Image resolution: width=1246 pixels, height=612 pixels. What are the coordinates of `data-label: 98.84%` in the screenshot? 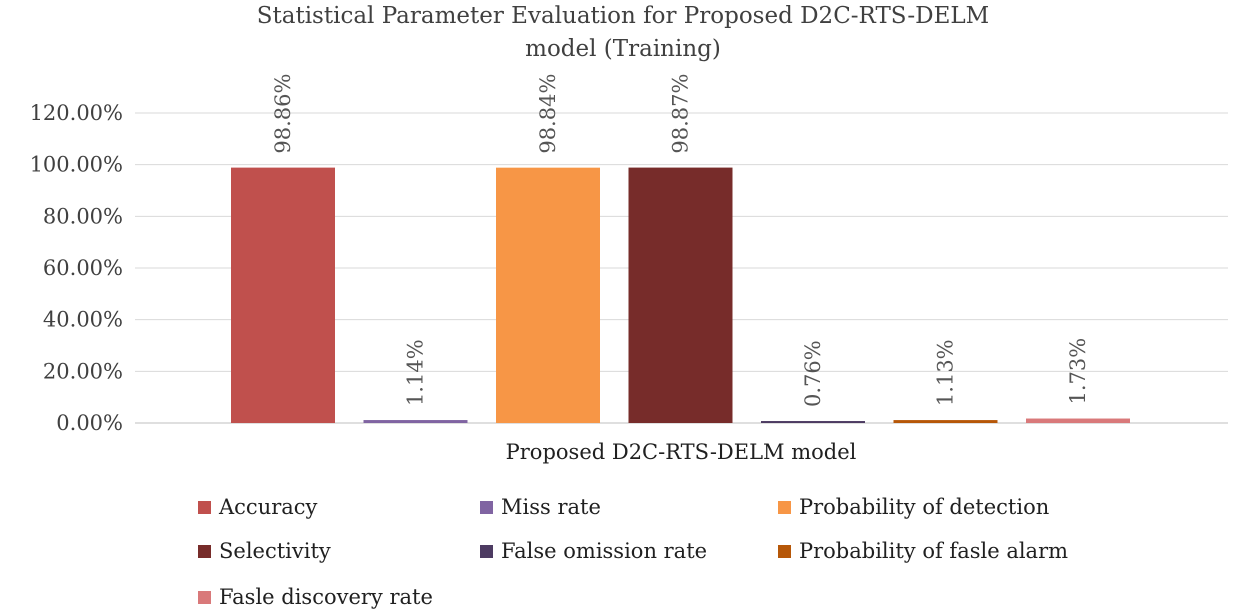 It's located at (548, 114).